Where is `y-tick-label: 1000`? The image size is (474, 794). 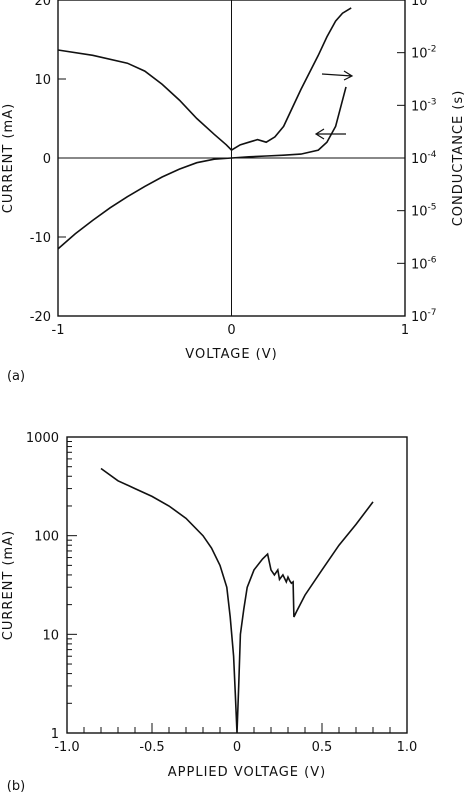 y-tick-label: 1000 is located at coordinates (42, 438).